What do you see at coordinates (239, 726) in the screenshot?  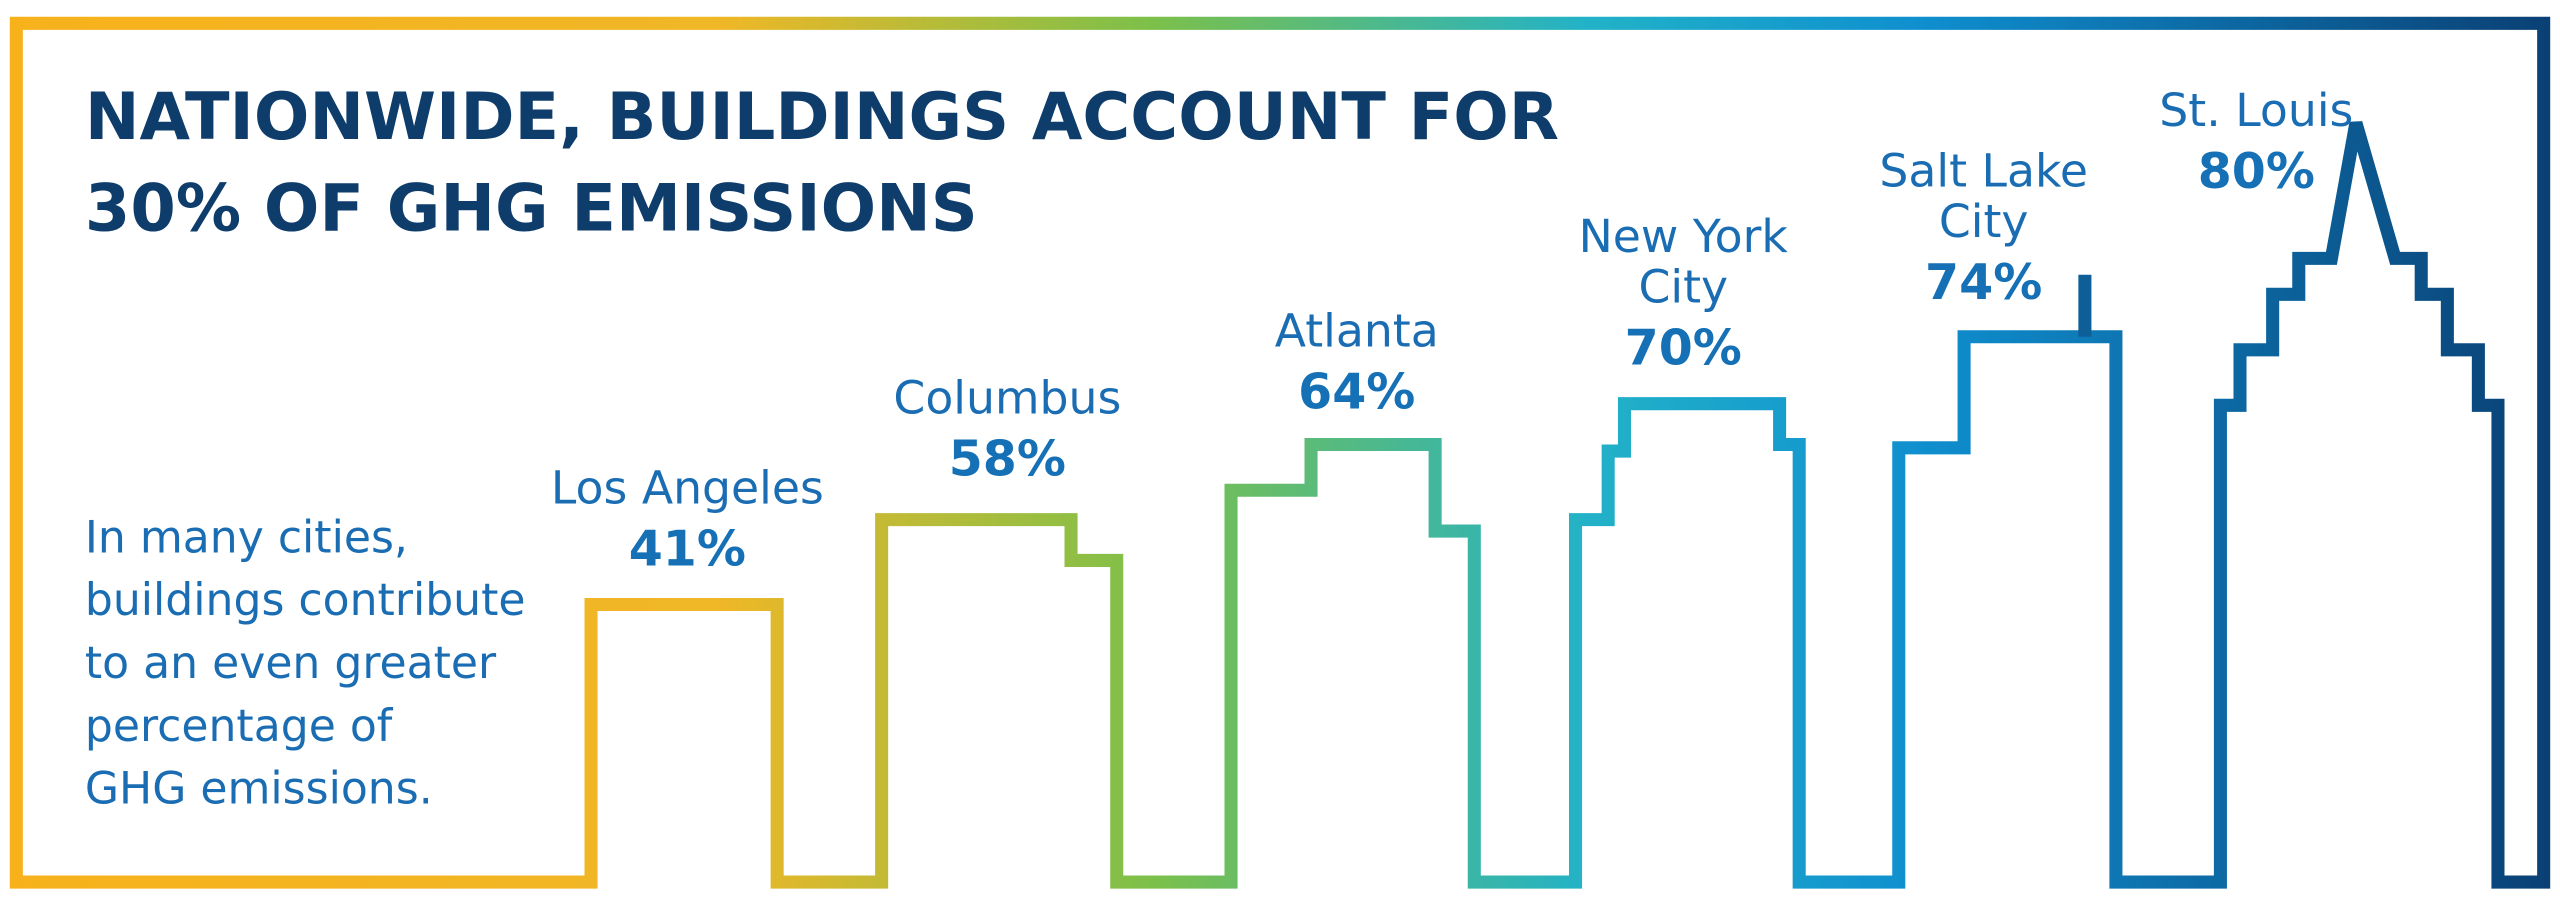 I see `note-line: percentage of` at bounding box center [239, 726].